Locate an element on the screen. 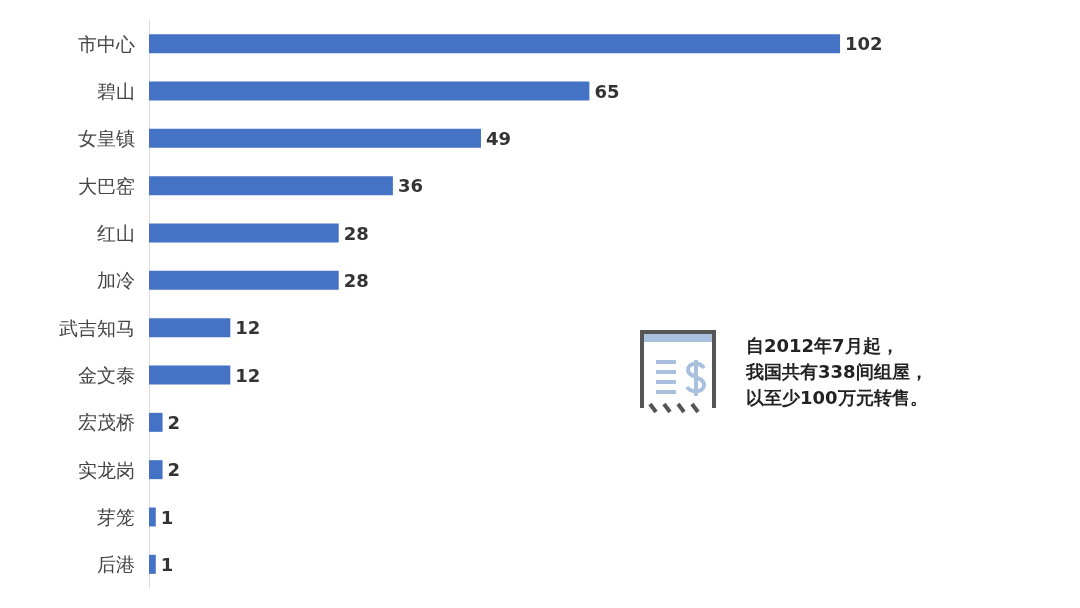  data-label: 65 is located at coordinates (607, 91).